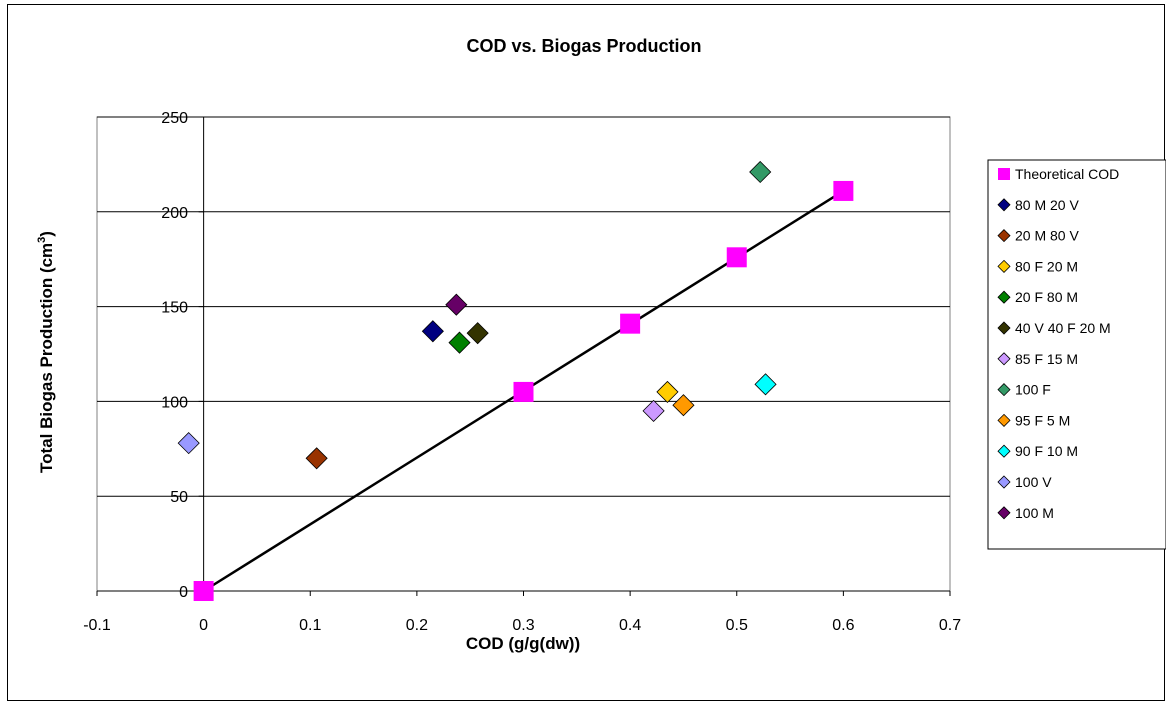  I want to click on legend-label: 80 M 20 V, so click(1047, 205).